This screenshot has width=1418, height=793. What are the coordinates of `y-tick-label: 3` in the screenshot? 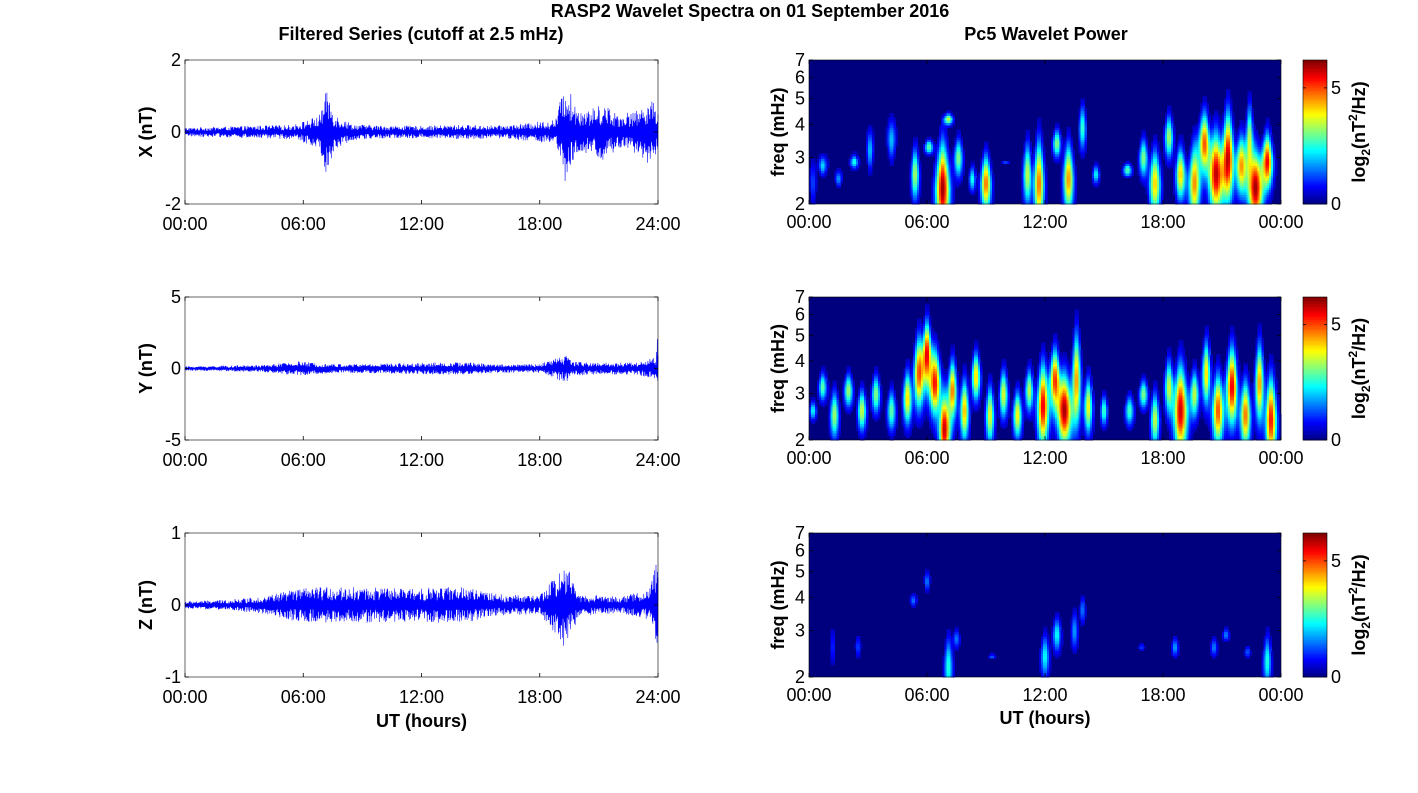 It's located at (800, 157).